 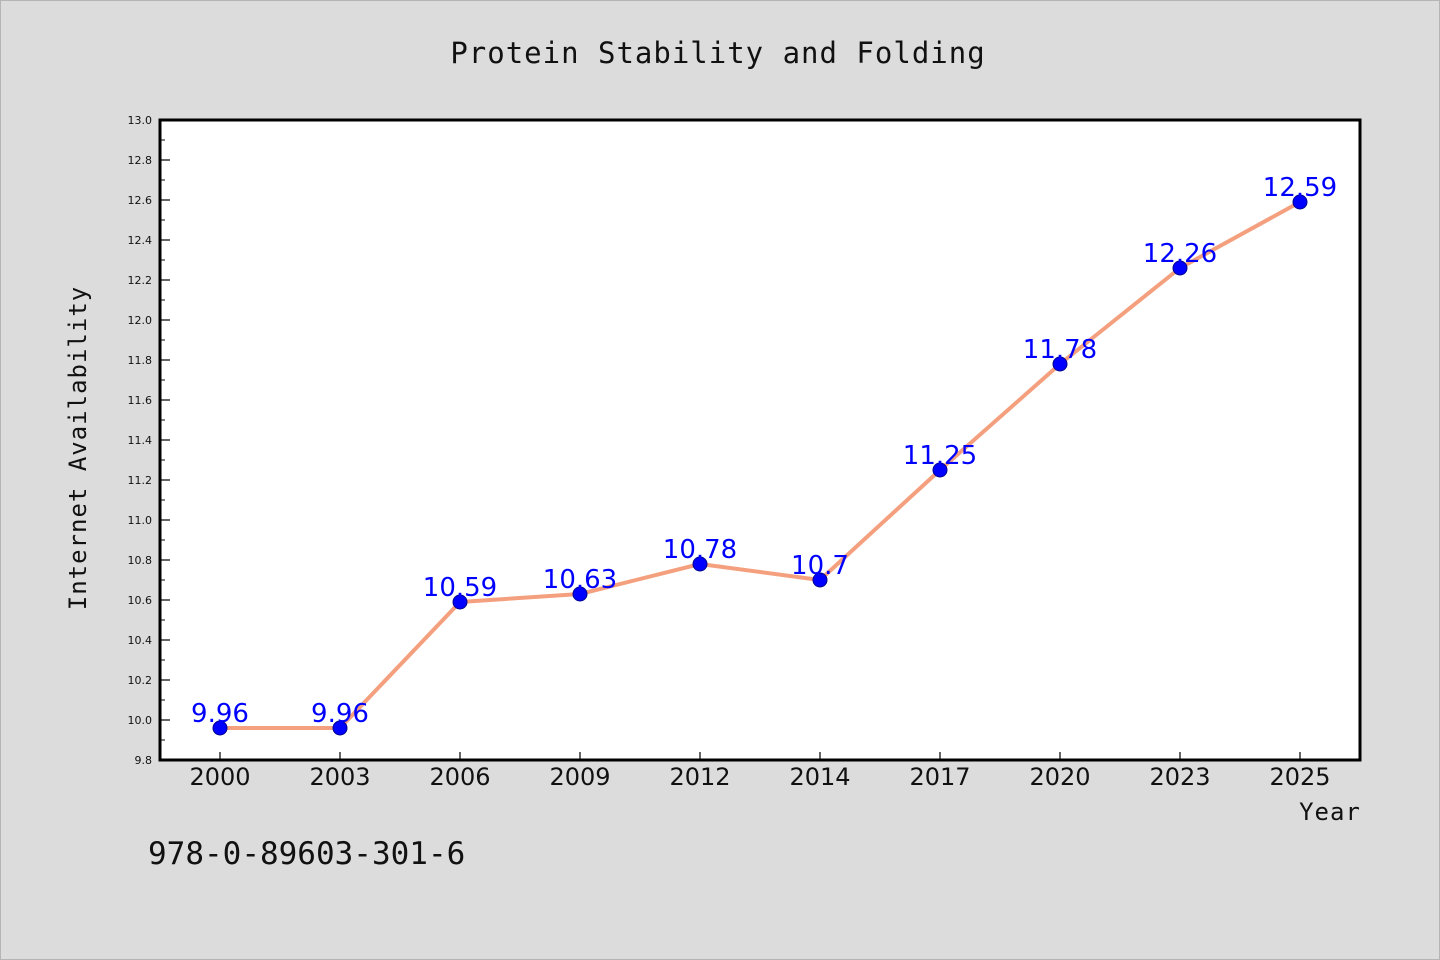 I want to click on x-tick-label: 2023, so click(x=1179, y=777).